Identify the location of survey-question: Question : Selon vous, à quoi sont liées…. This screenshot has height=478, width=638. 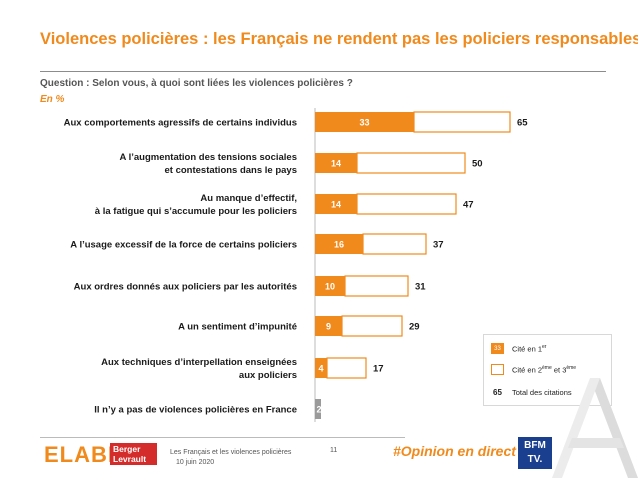
(196, 83).